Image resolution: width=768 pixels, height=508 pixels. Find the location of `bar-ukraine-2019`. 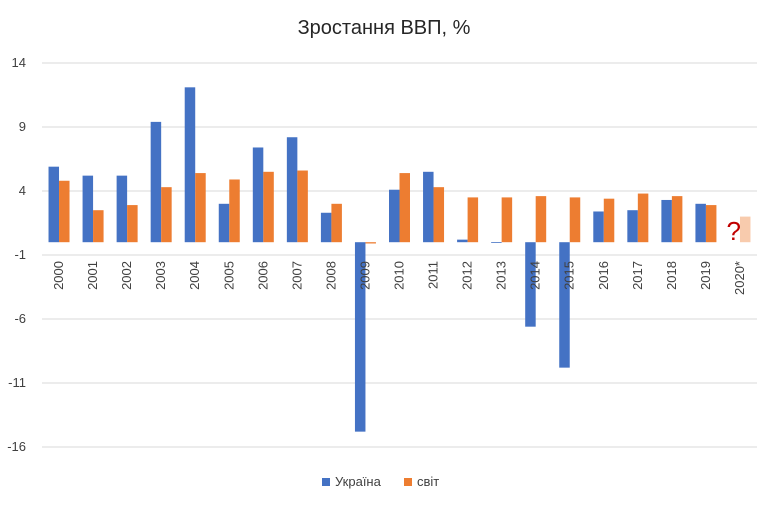

bar-ukraine-2019 is located at coordinates (700, 223).